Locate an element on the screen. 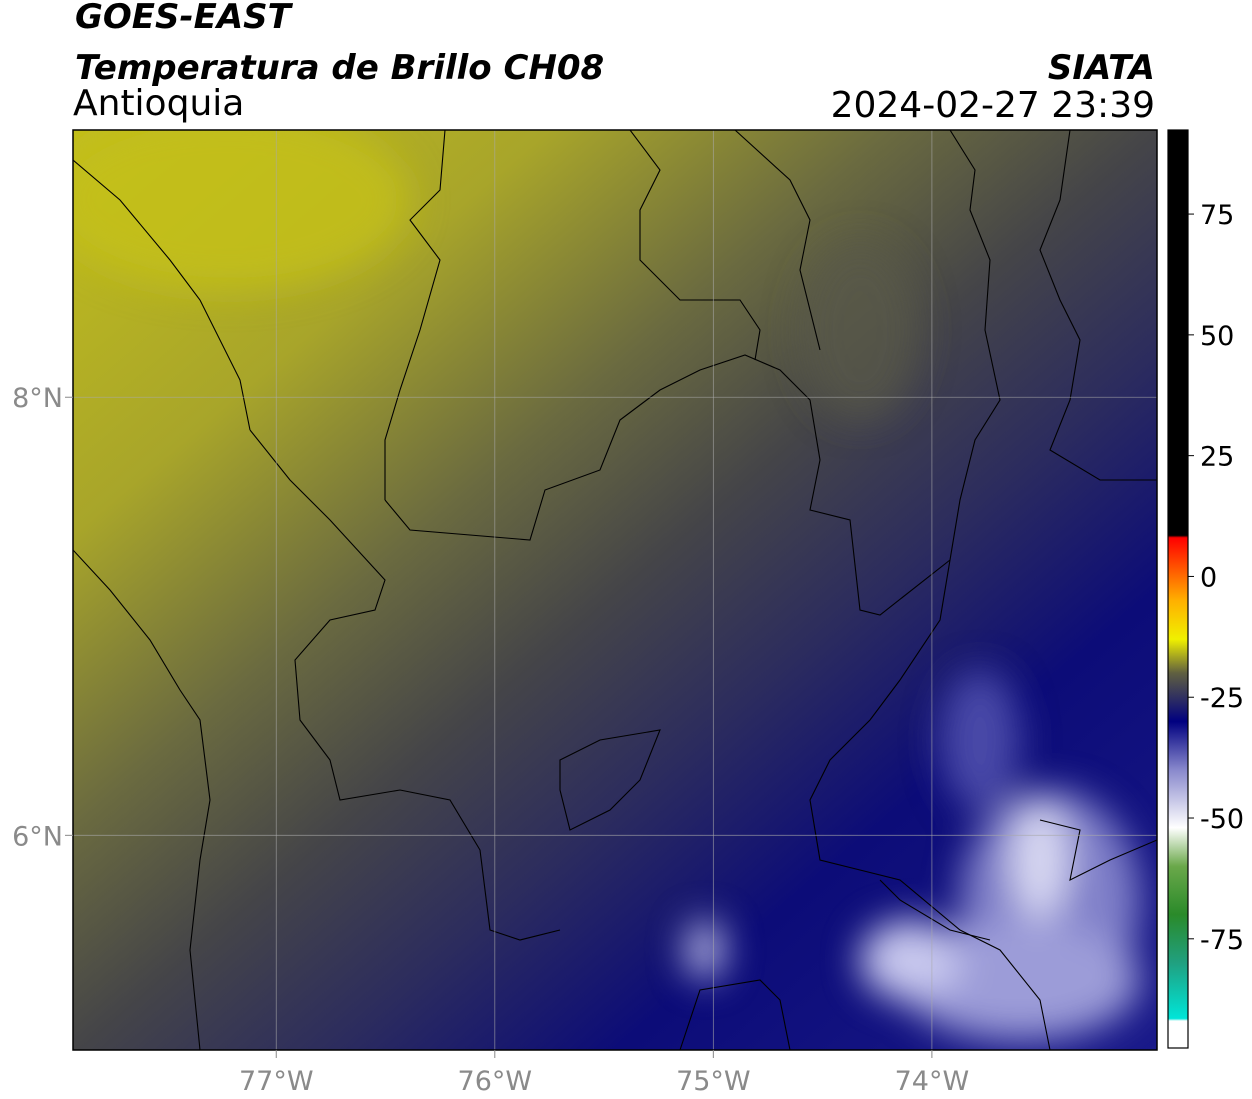 Image resolution: width=1252 pixels, height=1099 pixels. region: Antioquia is located at coordinates (158, 103).